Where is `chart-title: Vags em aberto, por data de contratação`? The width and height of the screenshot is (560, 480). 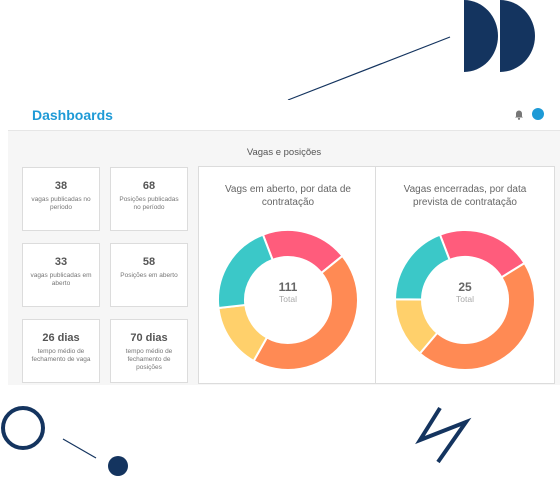
chart-title: Vags em aberto, por data de contratação is located at coordinates (287, 196).